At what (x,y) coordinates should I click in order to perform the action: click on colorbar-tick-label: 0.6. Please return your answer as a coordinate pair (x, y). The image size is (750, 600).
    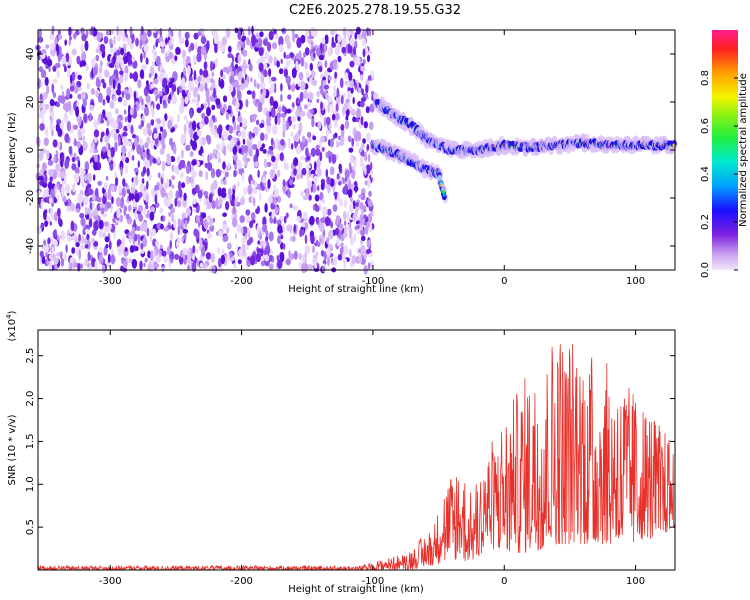
    Looking at the image, I should click on (705, 126).